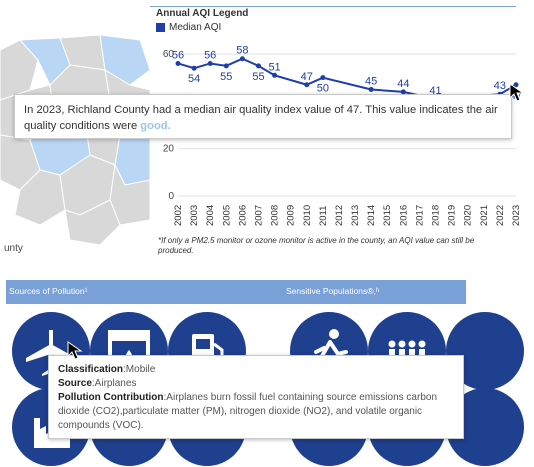  What do you see at coordinates (171, 196) in the screenshot?
I see `y-tick-label: 0` at bounding box center [171, 196].